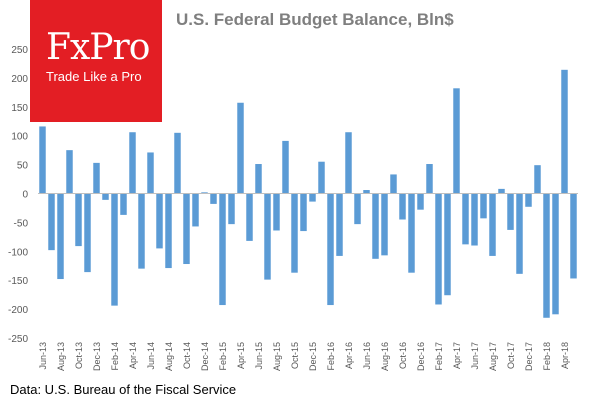  I want to click on x-tick-label: Dec-15, so click(313, 356).